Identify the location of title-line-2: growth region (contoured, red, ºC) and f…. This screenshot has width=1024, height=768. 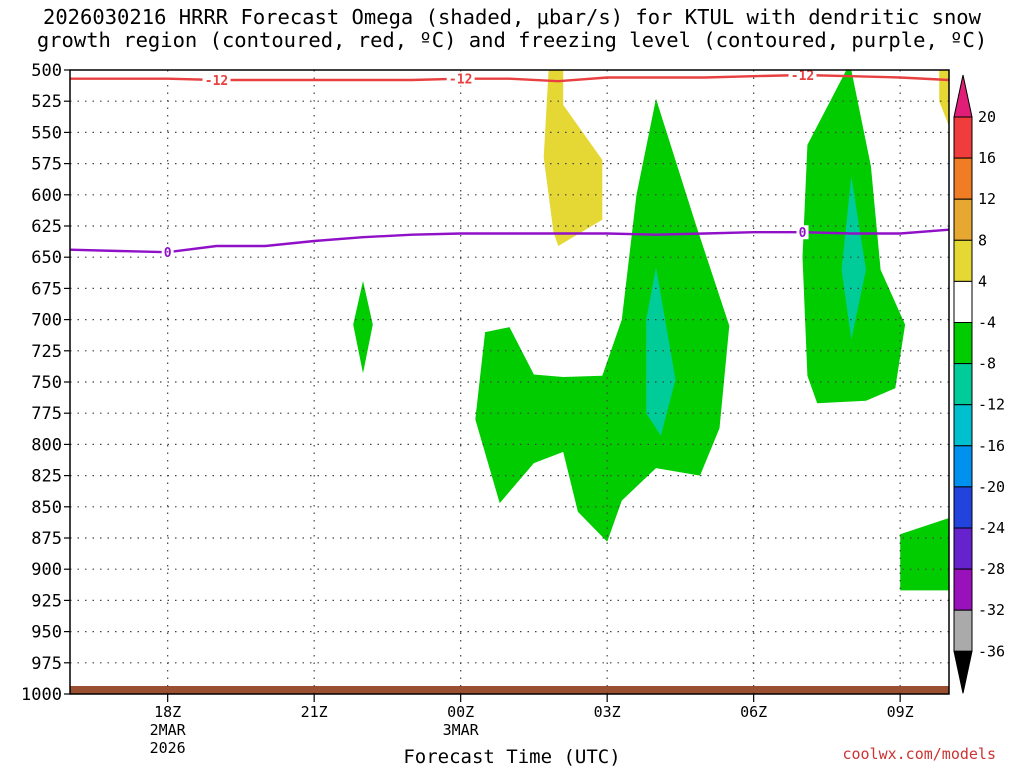
(512, 40).